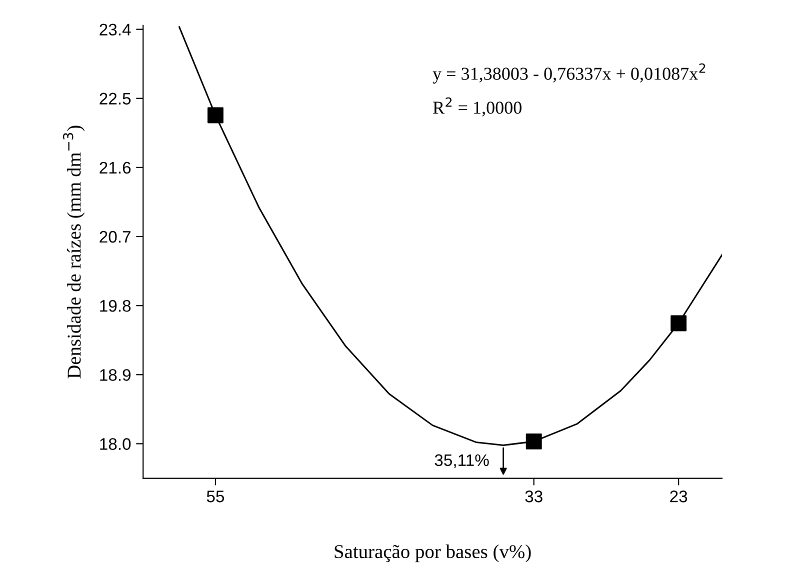 The image size is (804, 566). What do you see at coordinates (432, 553) in the screenshot?
I see `x-axis-title: Saturação por bases (v%)` at bounding box center [432, 553].